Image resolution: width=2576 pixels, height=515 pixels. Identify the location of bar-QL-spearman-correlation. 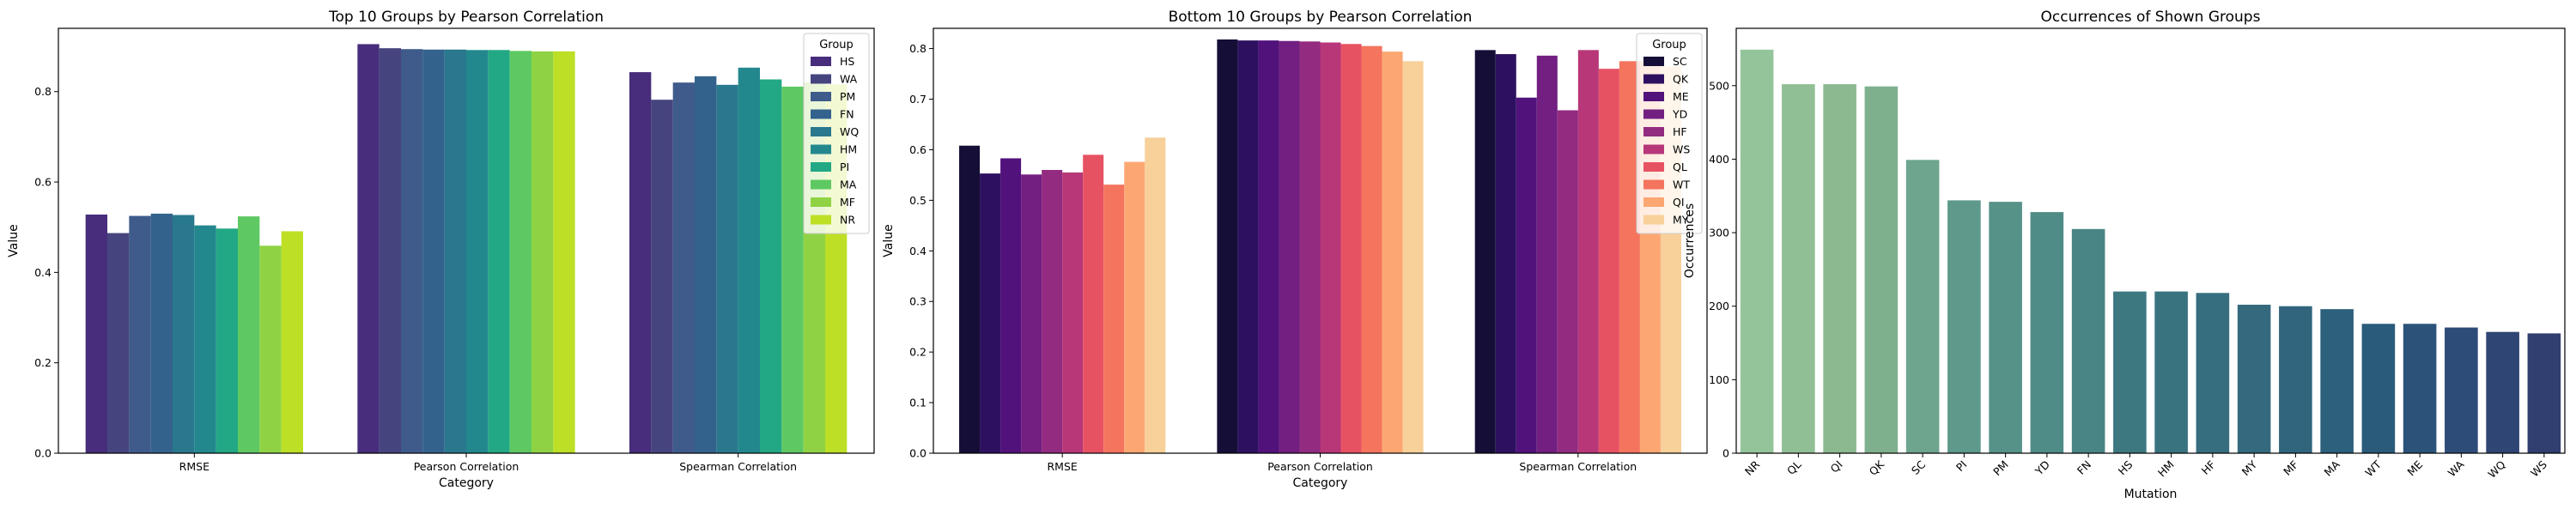
(1609, 261).